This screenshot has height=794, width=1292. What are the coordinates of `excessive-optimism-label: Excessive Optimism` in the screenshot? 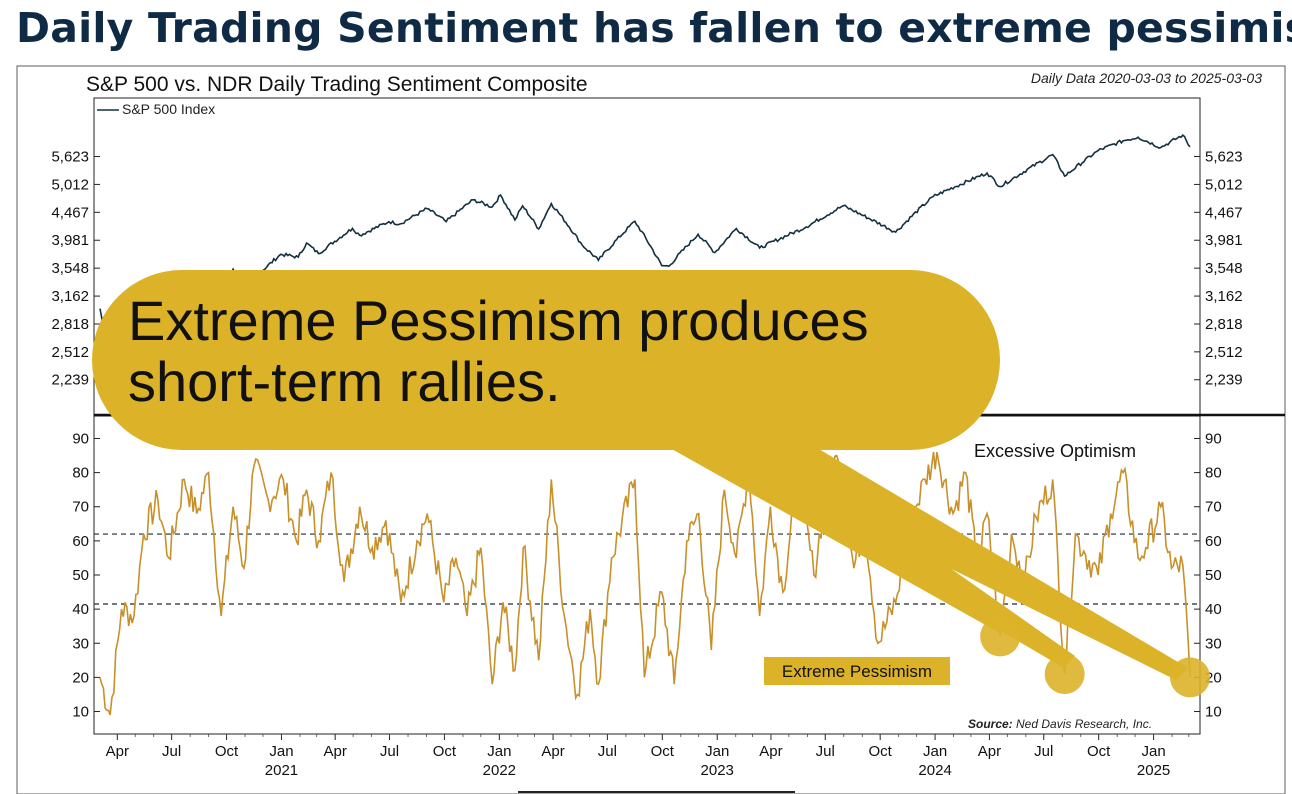 It's located at (1055, 451).